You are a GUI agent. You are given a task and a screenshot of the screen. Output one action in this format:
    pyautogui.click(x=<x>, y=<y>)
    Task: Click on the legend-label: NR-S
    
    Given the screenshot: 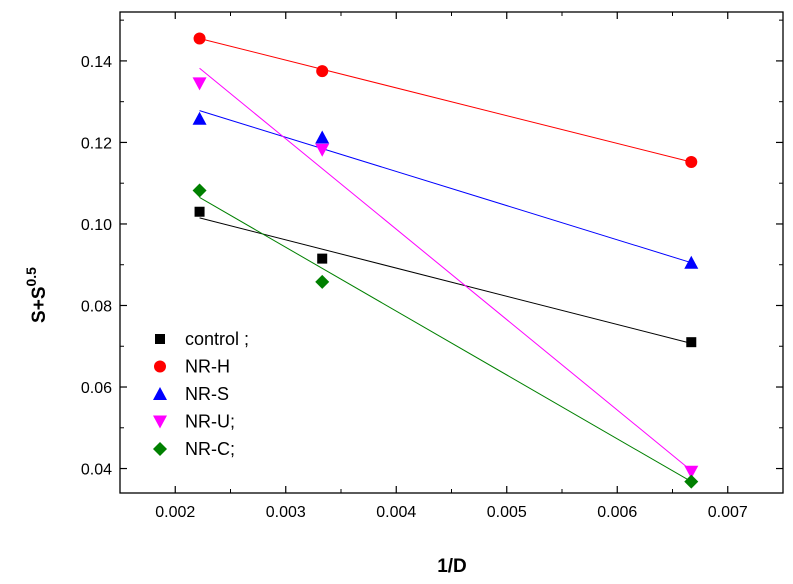 What is the action you would take?
    pyautogui.click(x=207, y=394)
    